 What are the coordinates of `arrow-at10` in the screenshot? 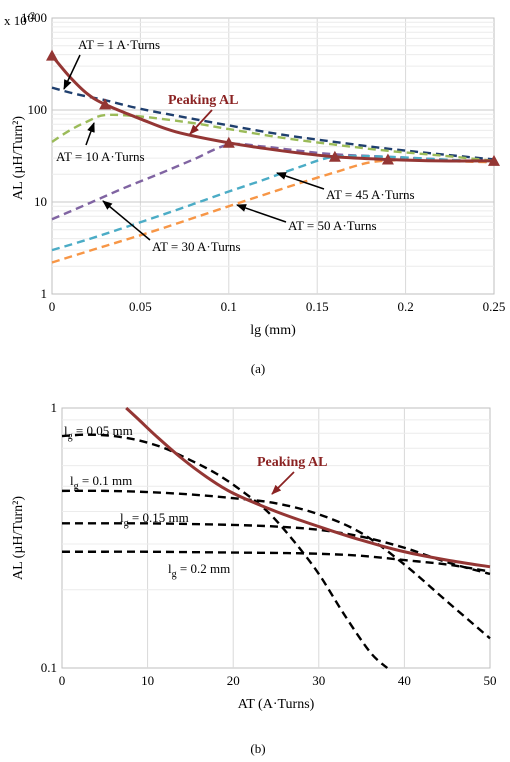 It's located at (90, 134).